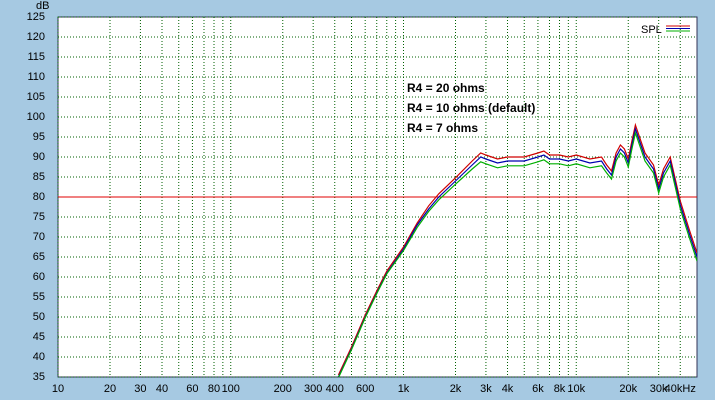 Image resolution: width=715 pixels, height=400 pixels. I want to click on x-tick-label: 1k, so click(404, 389).